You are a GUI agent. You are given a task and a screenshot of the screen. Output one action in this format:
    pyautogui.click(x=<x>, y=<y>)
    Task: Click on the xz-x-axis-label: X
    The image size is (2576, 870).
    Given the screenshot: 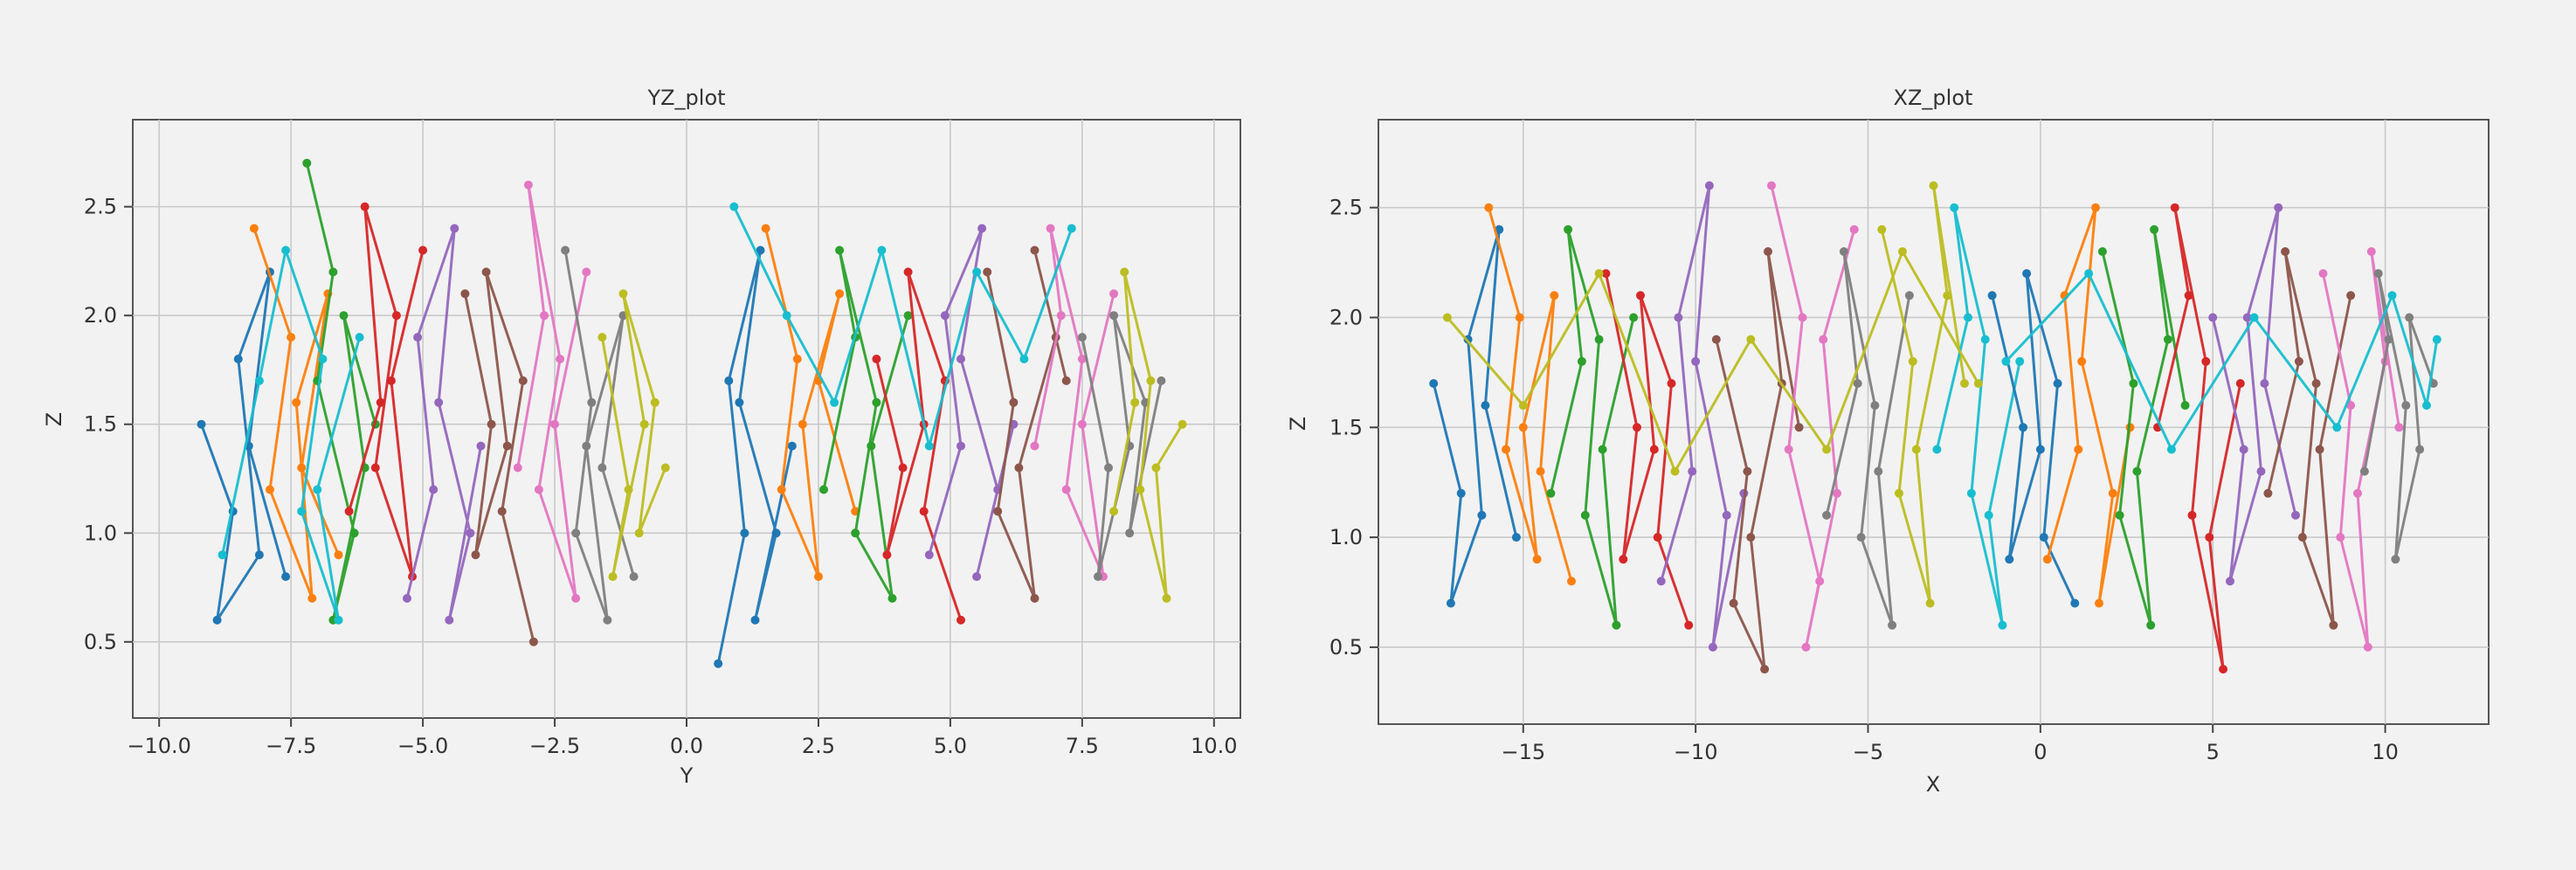 What is the action you would take?
    pyautogui.click(x=1933, y=784)
    